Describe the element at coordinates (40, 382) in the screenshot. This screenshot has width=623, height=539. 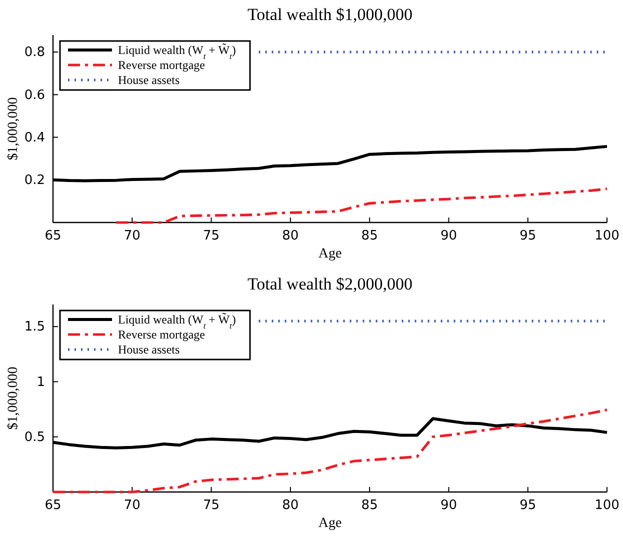
I see `y-tick-label: 1` at that location.